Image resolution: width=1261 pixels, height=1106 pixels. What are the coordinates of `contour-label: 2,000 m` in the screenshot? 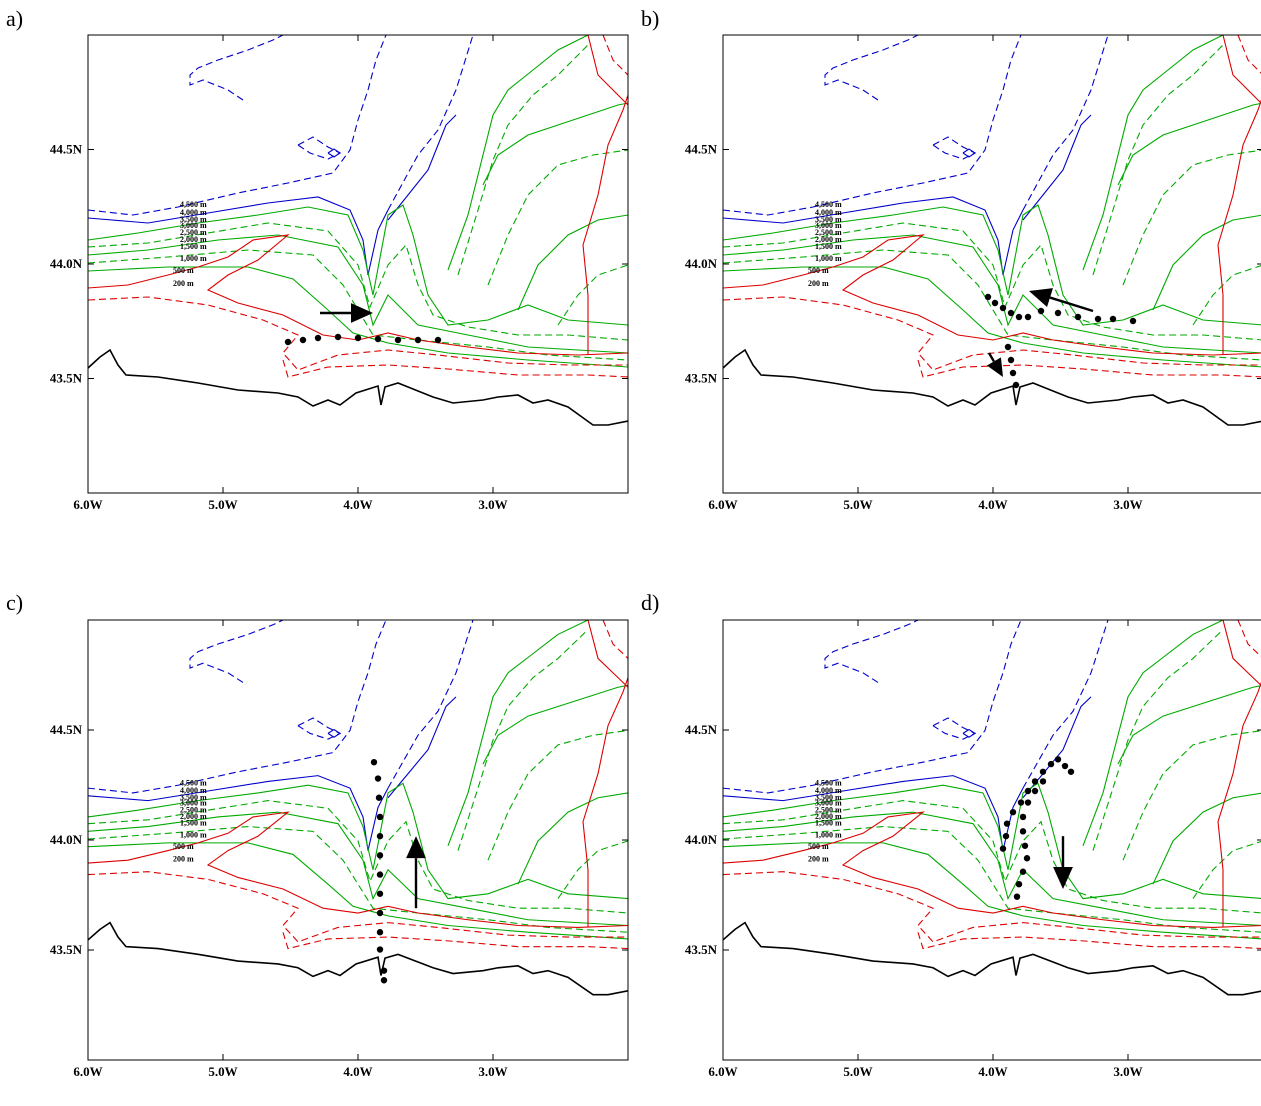 It's located at (193, 816).